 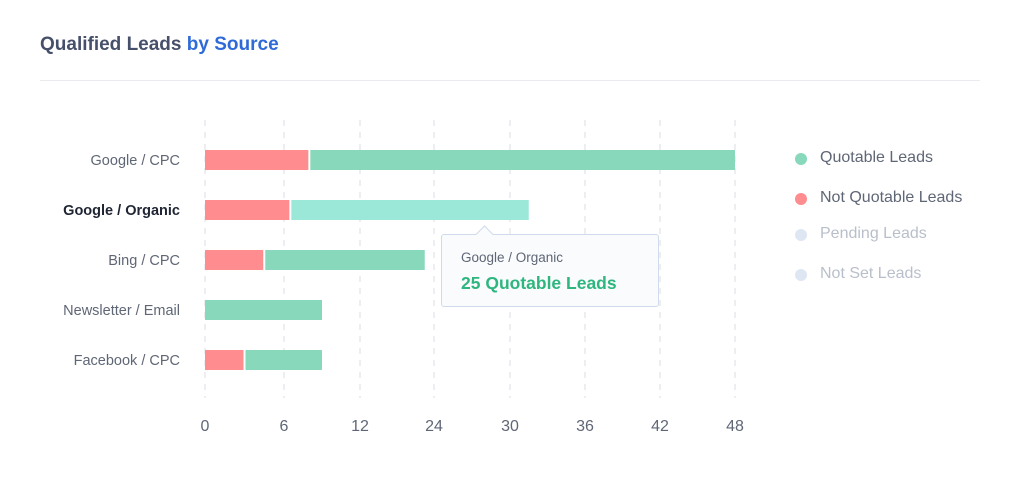 What do you see at coordinates (121, 211) in the screenshot?
I see `category-label: Google / Organic` at bounding box center [121, 211].